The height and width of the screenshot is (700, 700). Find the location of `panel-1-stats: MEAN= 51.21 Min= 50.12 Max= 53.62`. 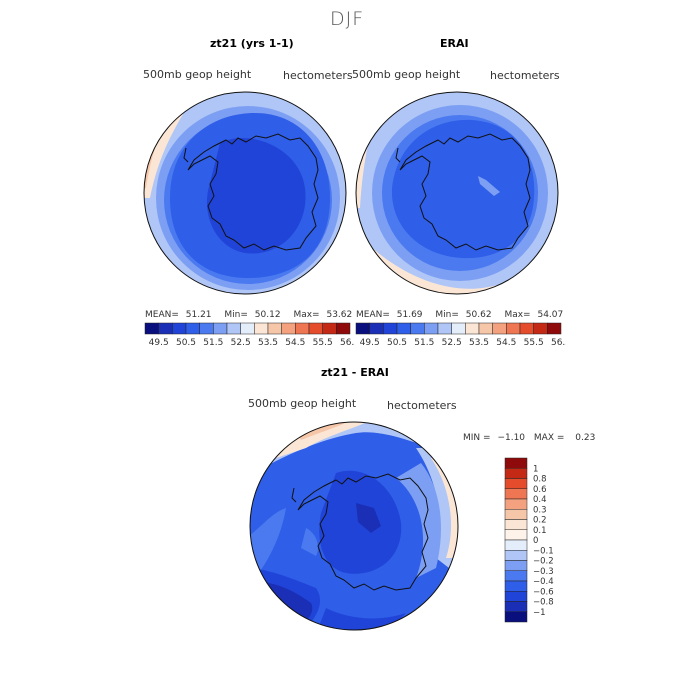

panel-1-stats: MEAN= 51.21 Min= 50.12 Max= 53.62 is located at coordinates (248, 315).